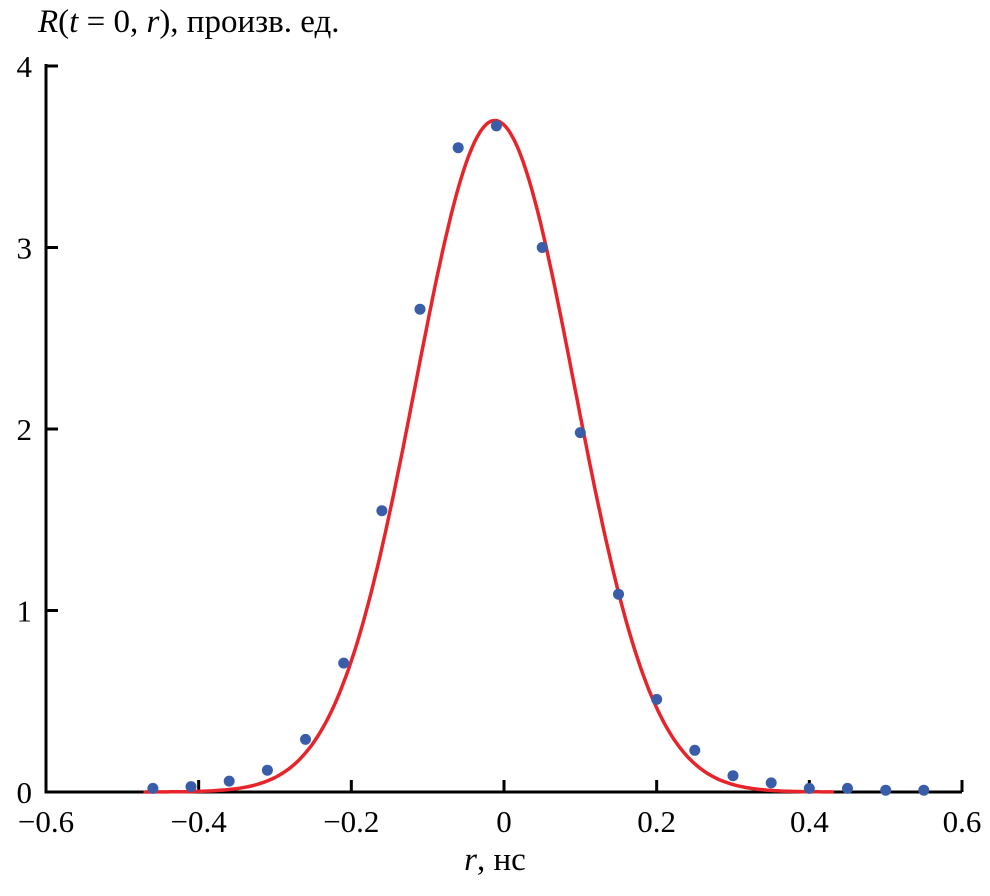 The width and height of the screenshot is (990, 896). Describe the element at coordinates (74, 22) in the screenshot. I see `label-part-italic: t` at that location.